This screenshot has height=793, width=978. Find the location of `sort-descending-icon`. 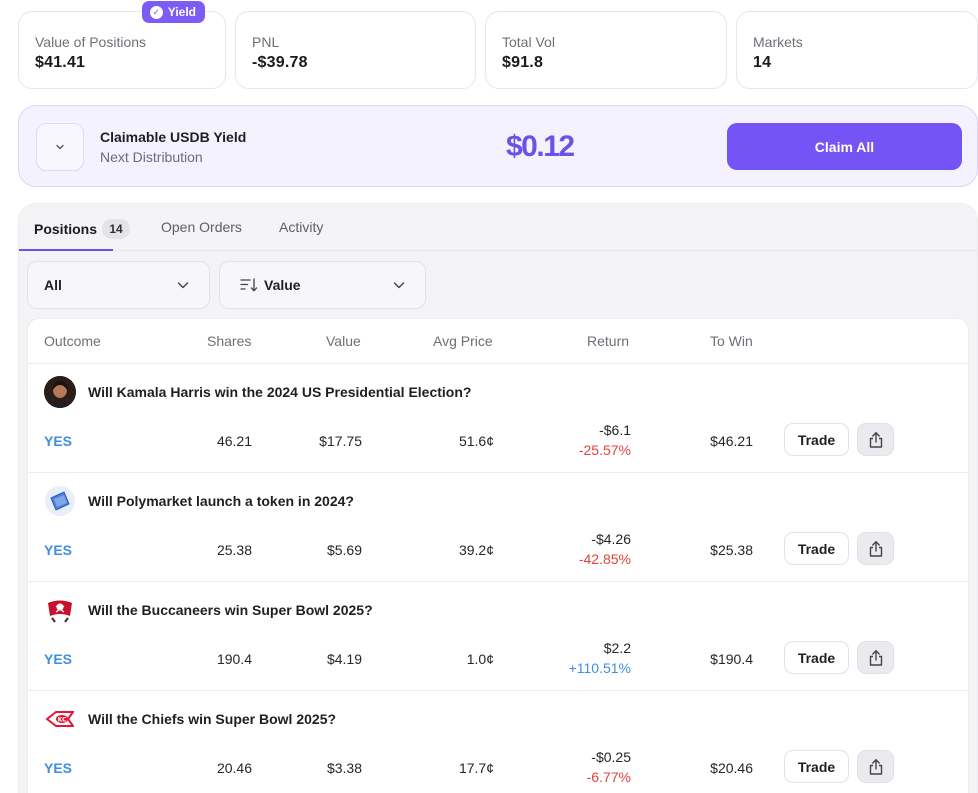

sort-descending-icon is located at coordinates (249, 285).